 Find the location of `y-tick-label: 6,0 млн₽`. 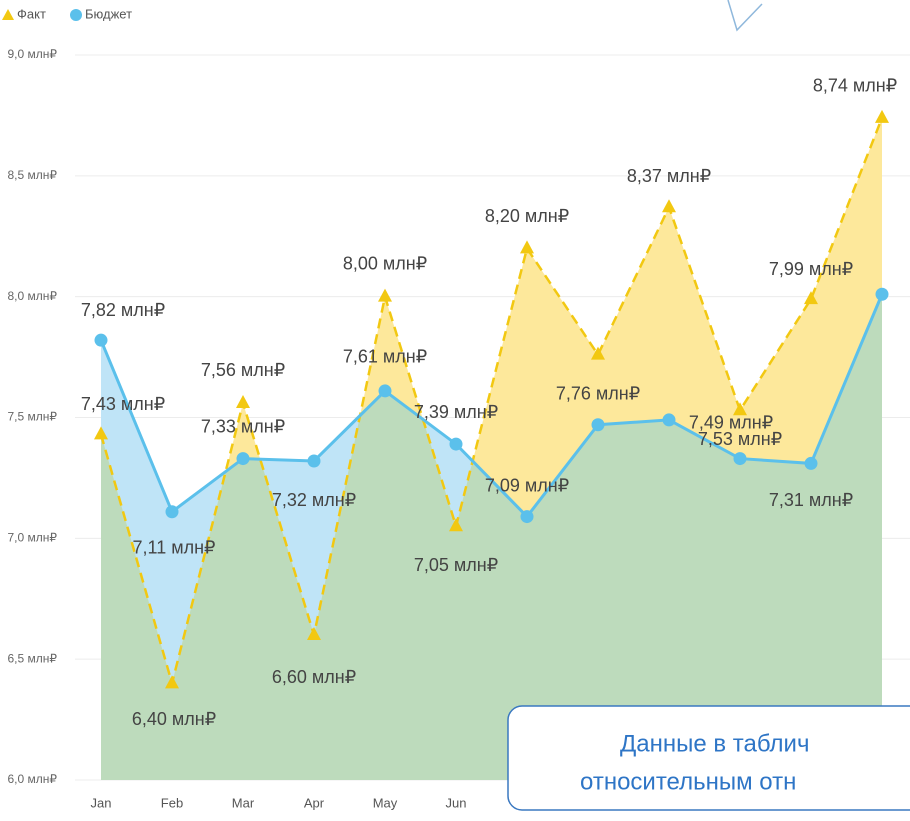

y-tick-label: 6,0 млн₽ is located at coordinates (32, 779).